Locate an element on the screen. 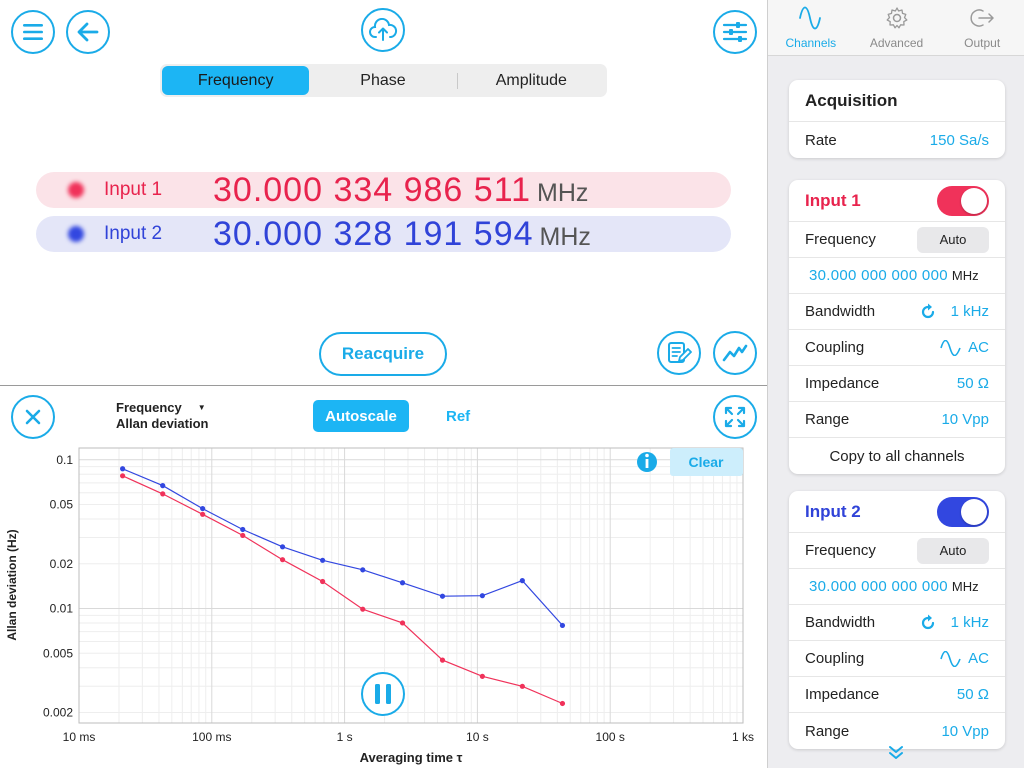 Image resolution: width=1024 pixels, height=768 pixels. segment-amplitude: Amplitude is located at coordinates (531, 80).